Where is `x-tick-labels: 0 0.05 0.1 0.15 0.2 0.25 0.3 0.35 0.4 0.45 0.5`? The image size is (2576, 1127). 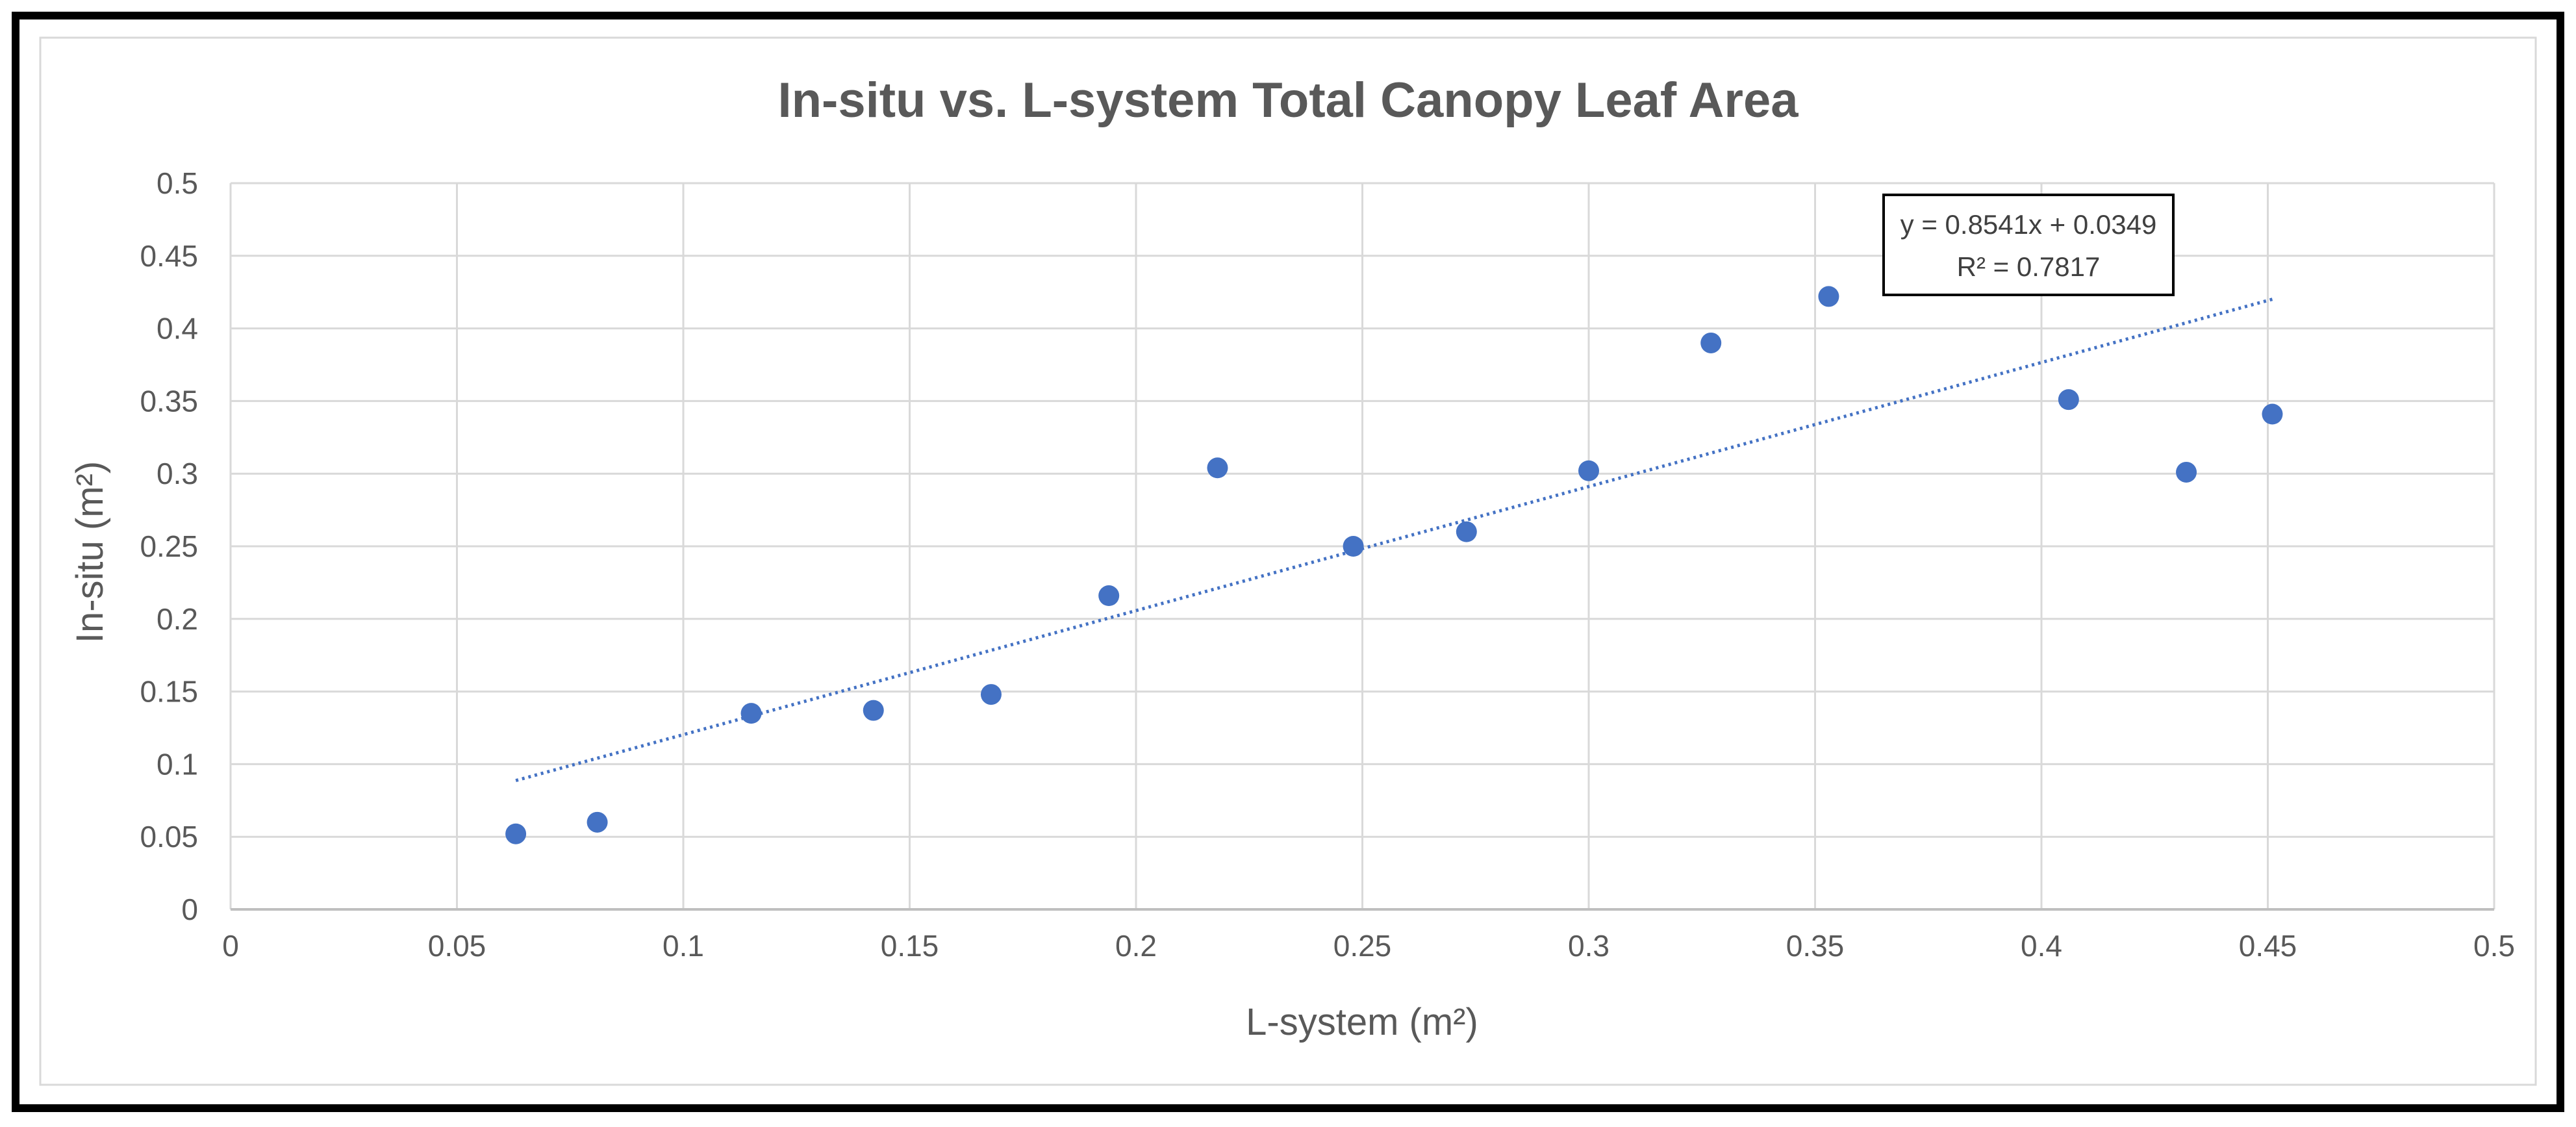 x-tick-labels: 0 0.05 0.1 0.15 0.2 0.25 0.3 0.35 0.4 0.45 0.5 is located at coordinates (1368, 946).